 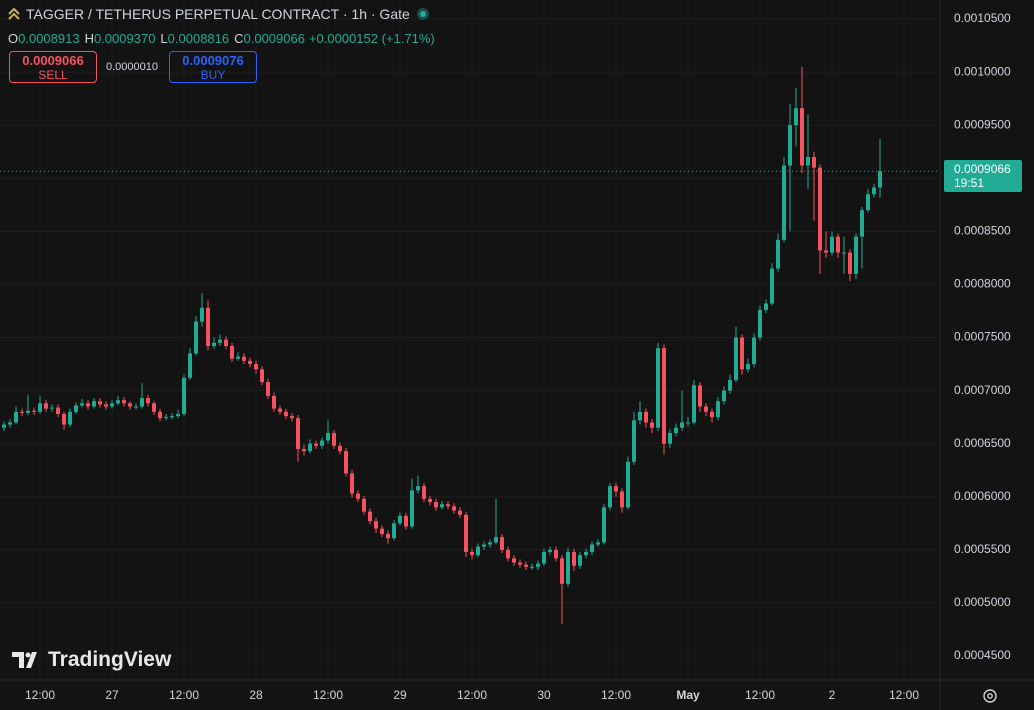 I want to click on gear-outer, so click(x=990, y=696).